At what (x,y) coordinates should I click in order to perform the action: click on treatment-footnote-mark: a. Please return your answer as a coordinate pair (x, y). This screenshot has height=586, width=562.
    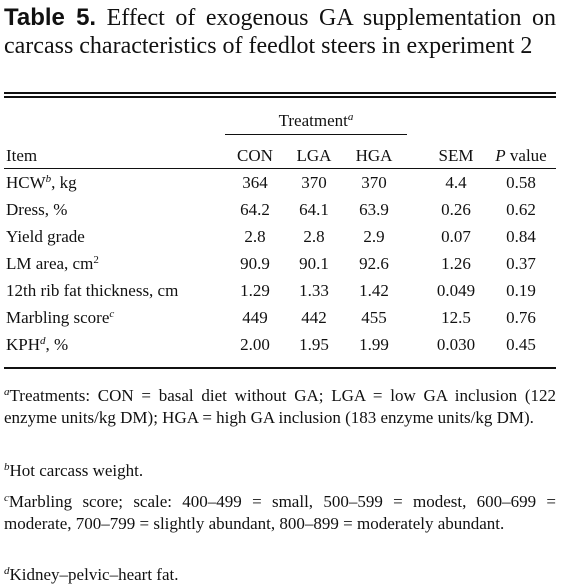
    Looking at the image, I should click on (350, 117).